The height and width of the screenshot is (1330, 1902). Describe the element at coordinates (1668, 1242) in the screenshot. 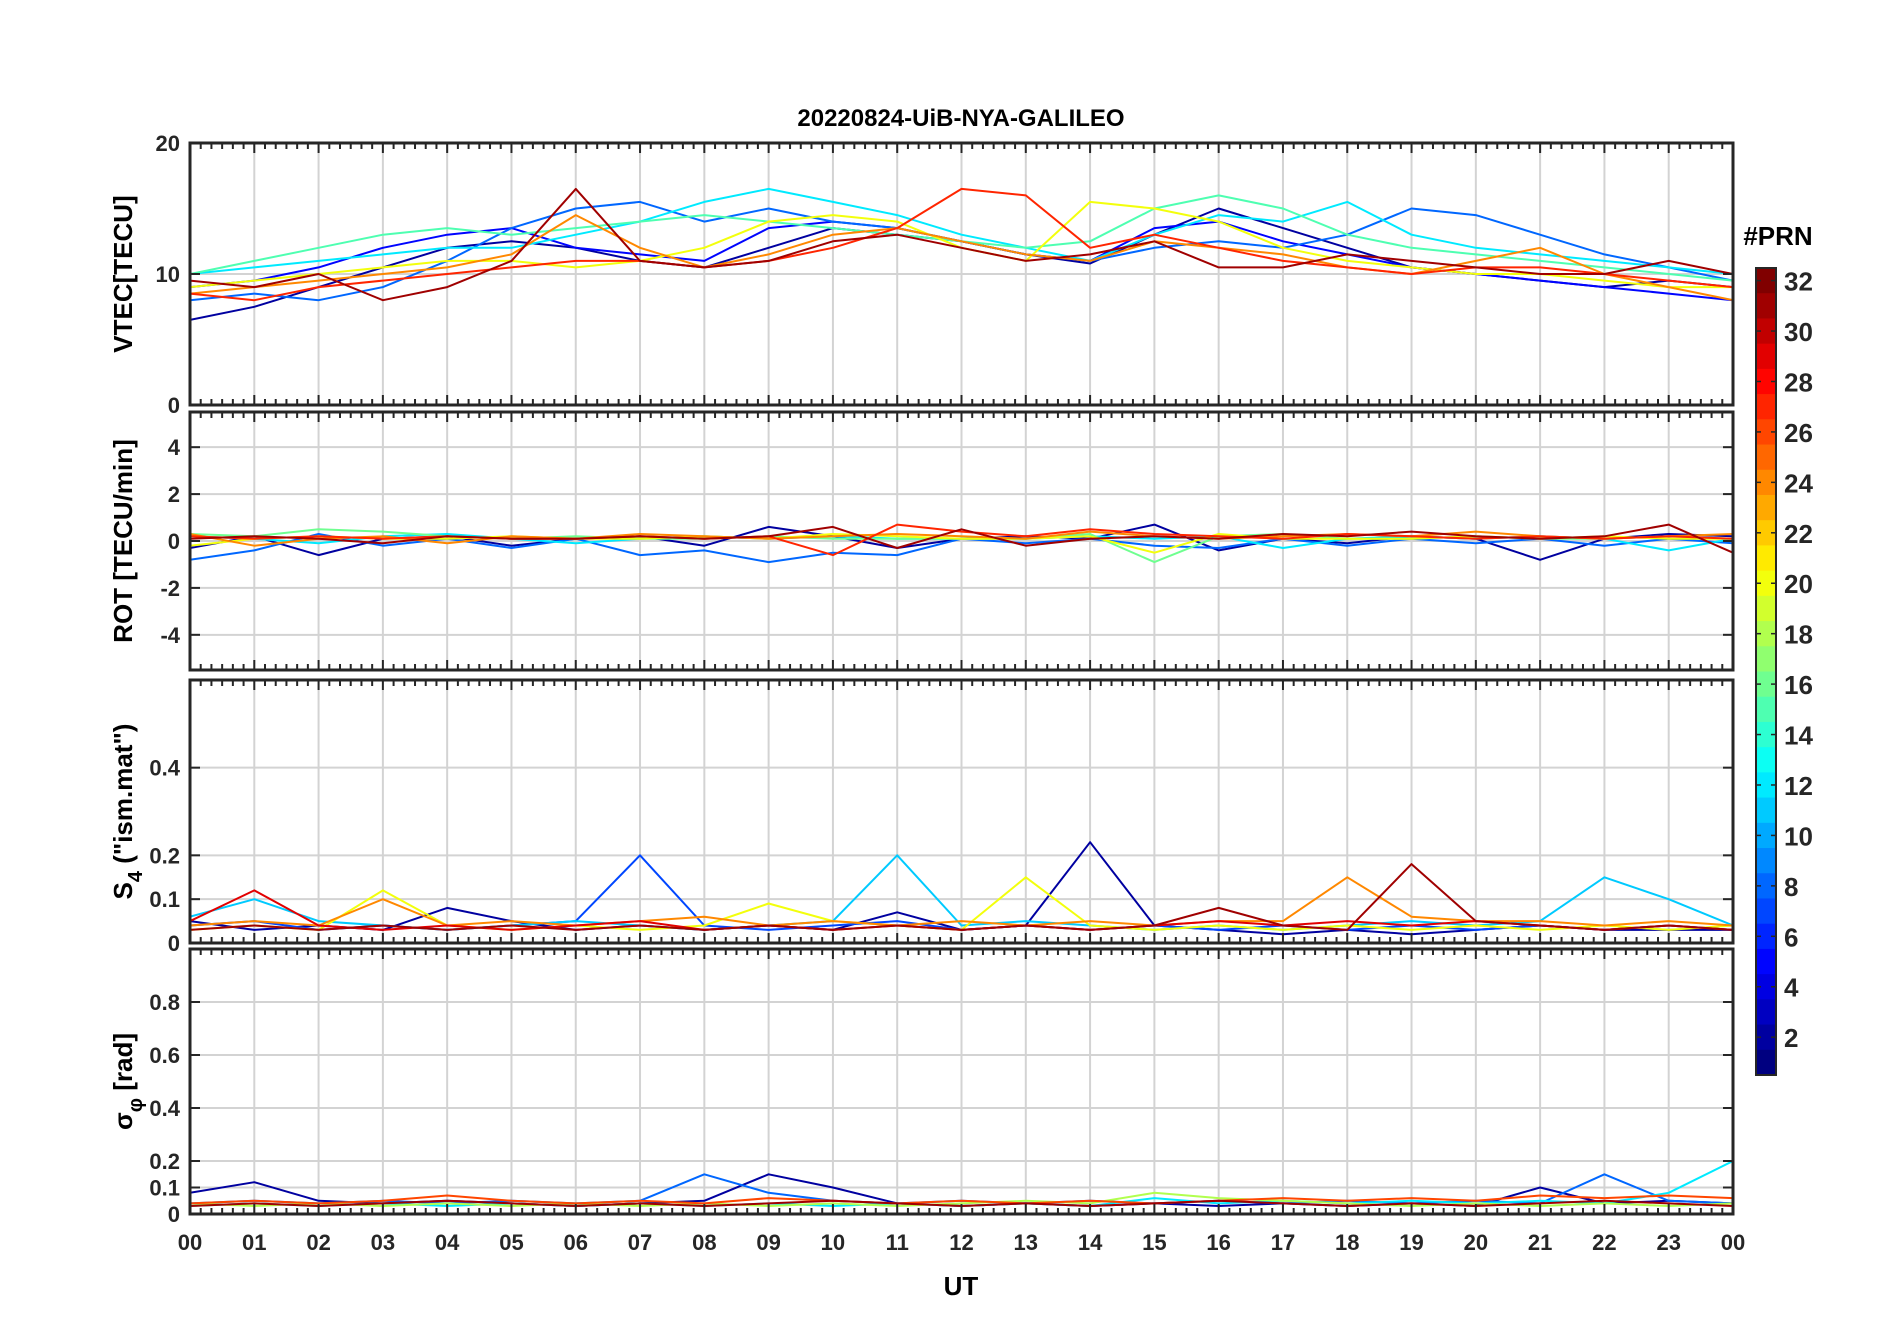

I see `x-tick-label: 23` at that location.